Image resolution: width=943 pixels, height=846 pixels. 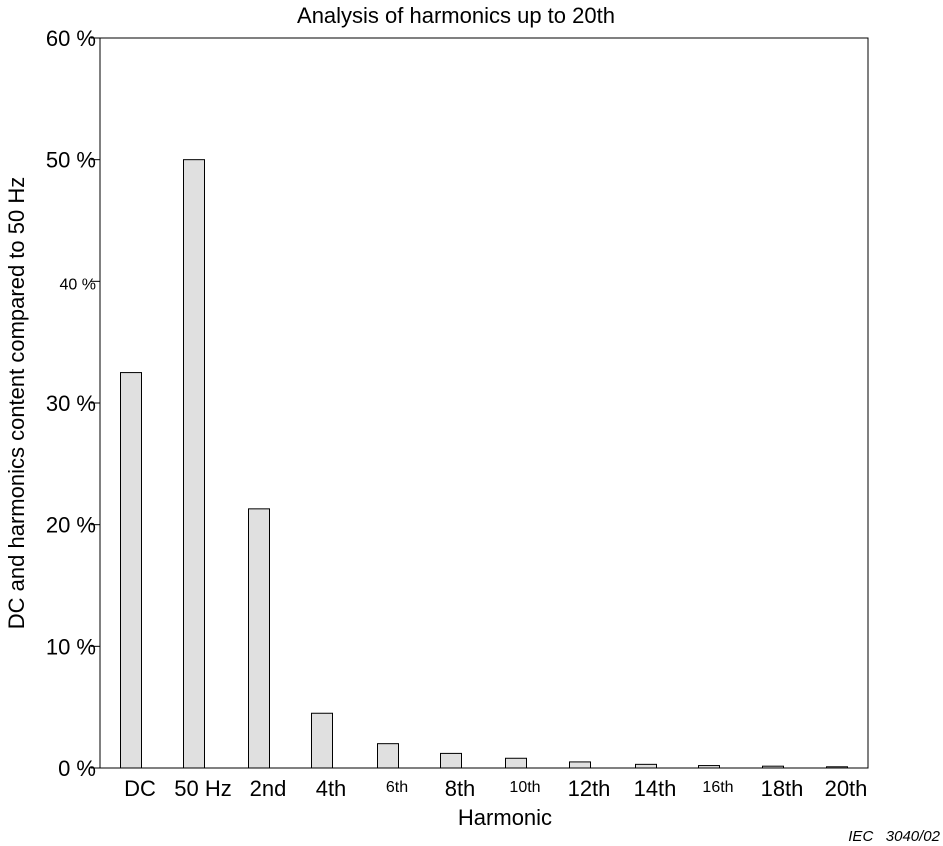 What do you see at coordinates (397, 787) in the screenshot?
I see `x-tick-label: 6th` at bounding box center [397, 787].